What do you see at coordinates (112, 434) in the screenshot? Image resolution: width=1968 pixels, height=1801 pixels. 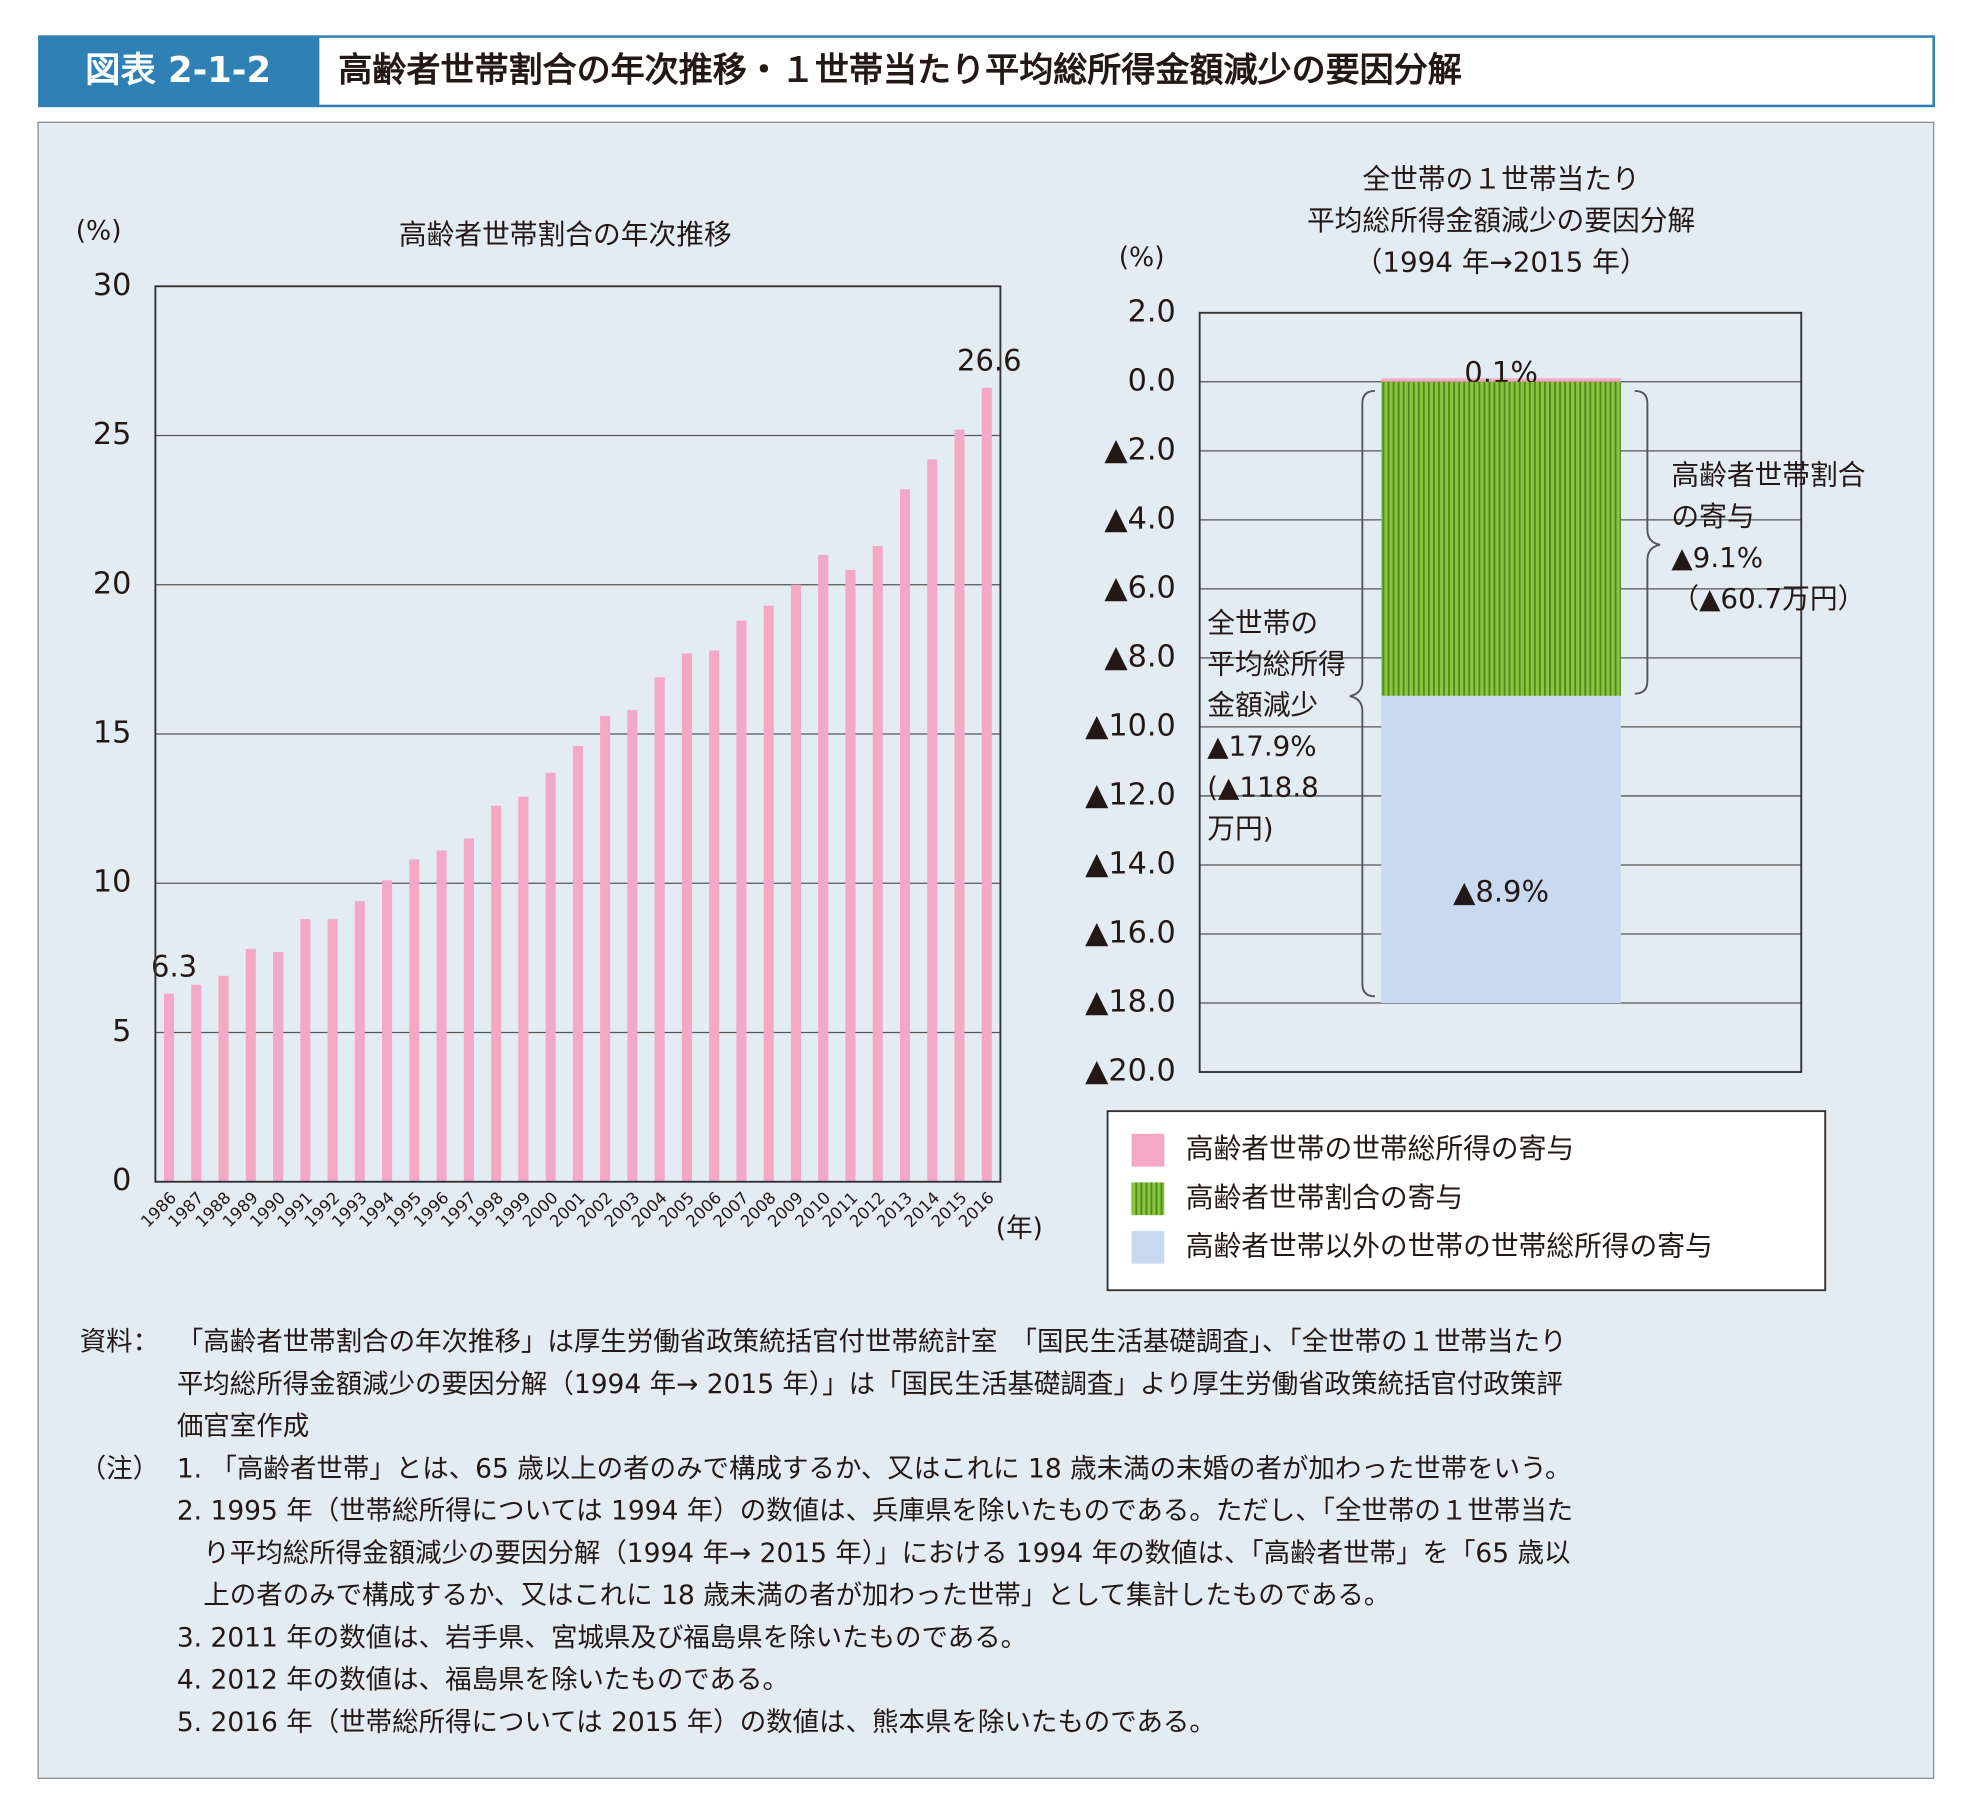 I see `y-tick-label: 25` at bounding box center [112, 434].